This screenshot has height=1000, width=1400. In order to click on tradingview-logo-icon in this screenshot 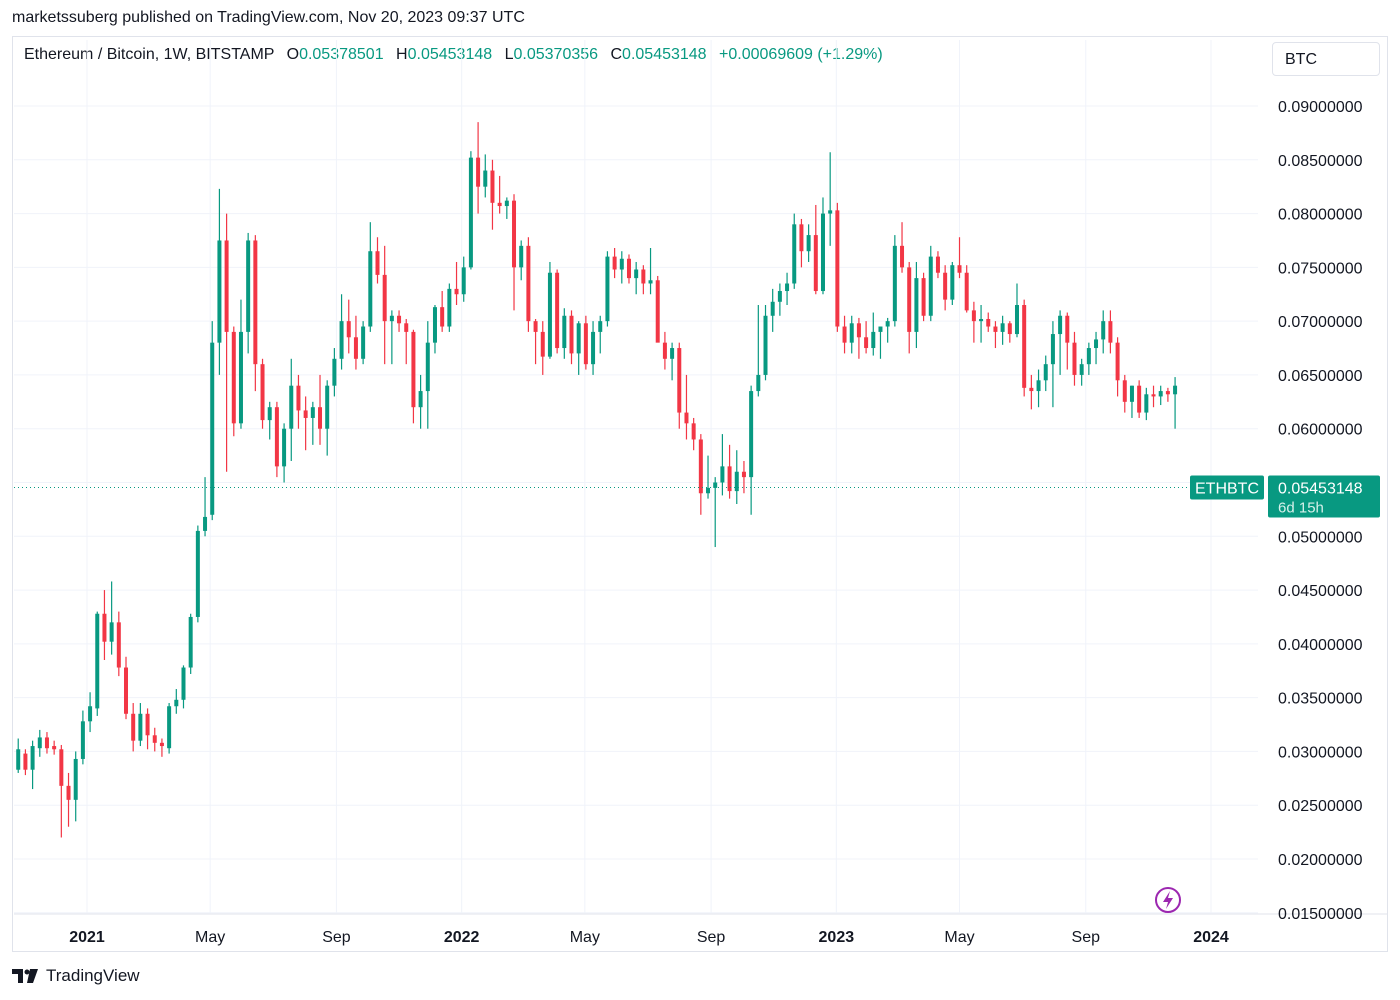, I will do `click(25, 976)`.